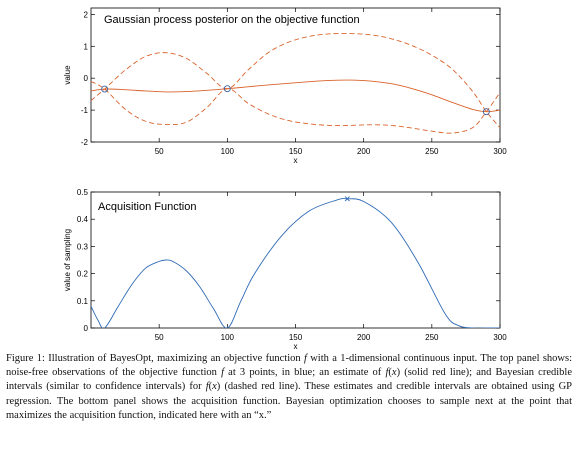 The height and width of the screenshot is (458, 577). I want to click on top-panel-series-mean, so click(295, 96).